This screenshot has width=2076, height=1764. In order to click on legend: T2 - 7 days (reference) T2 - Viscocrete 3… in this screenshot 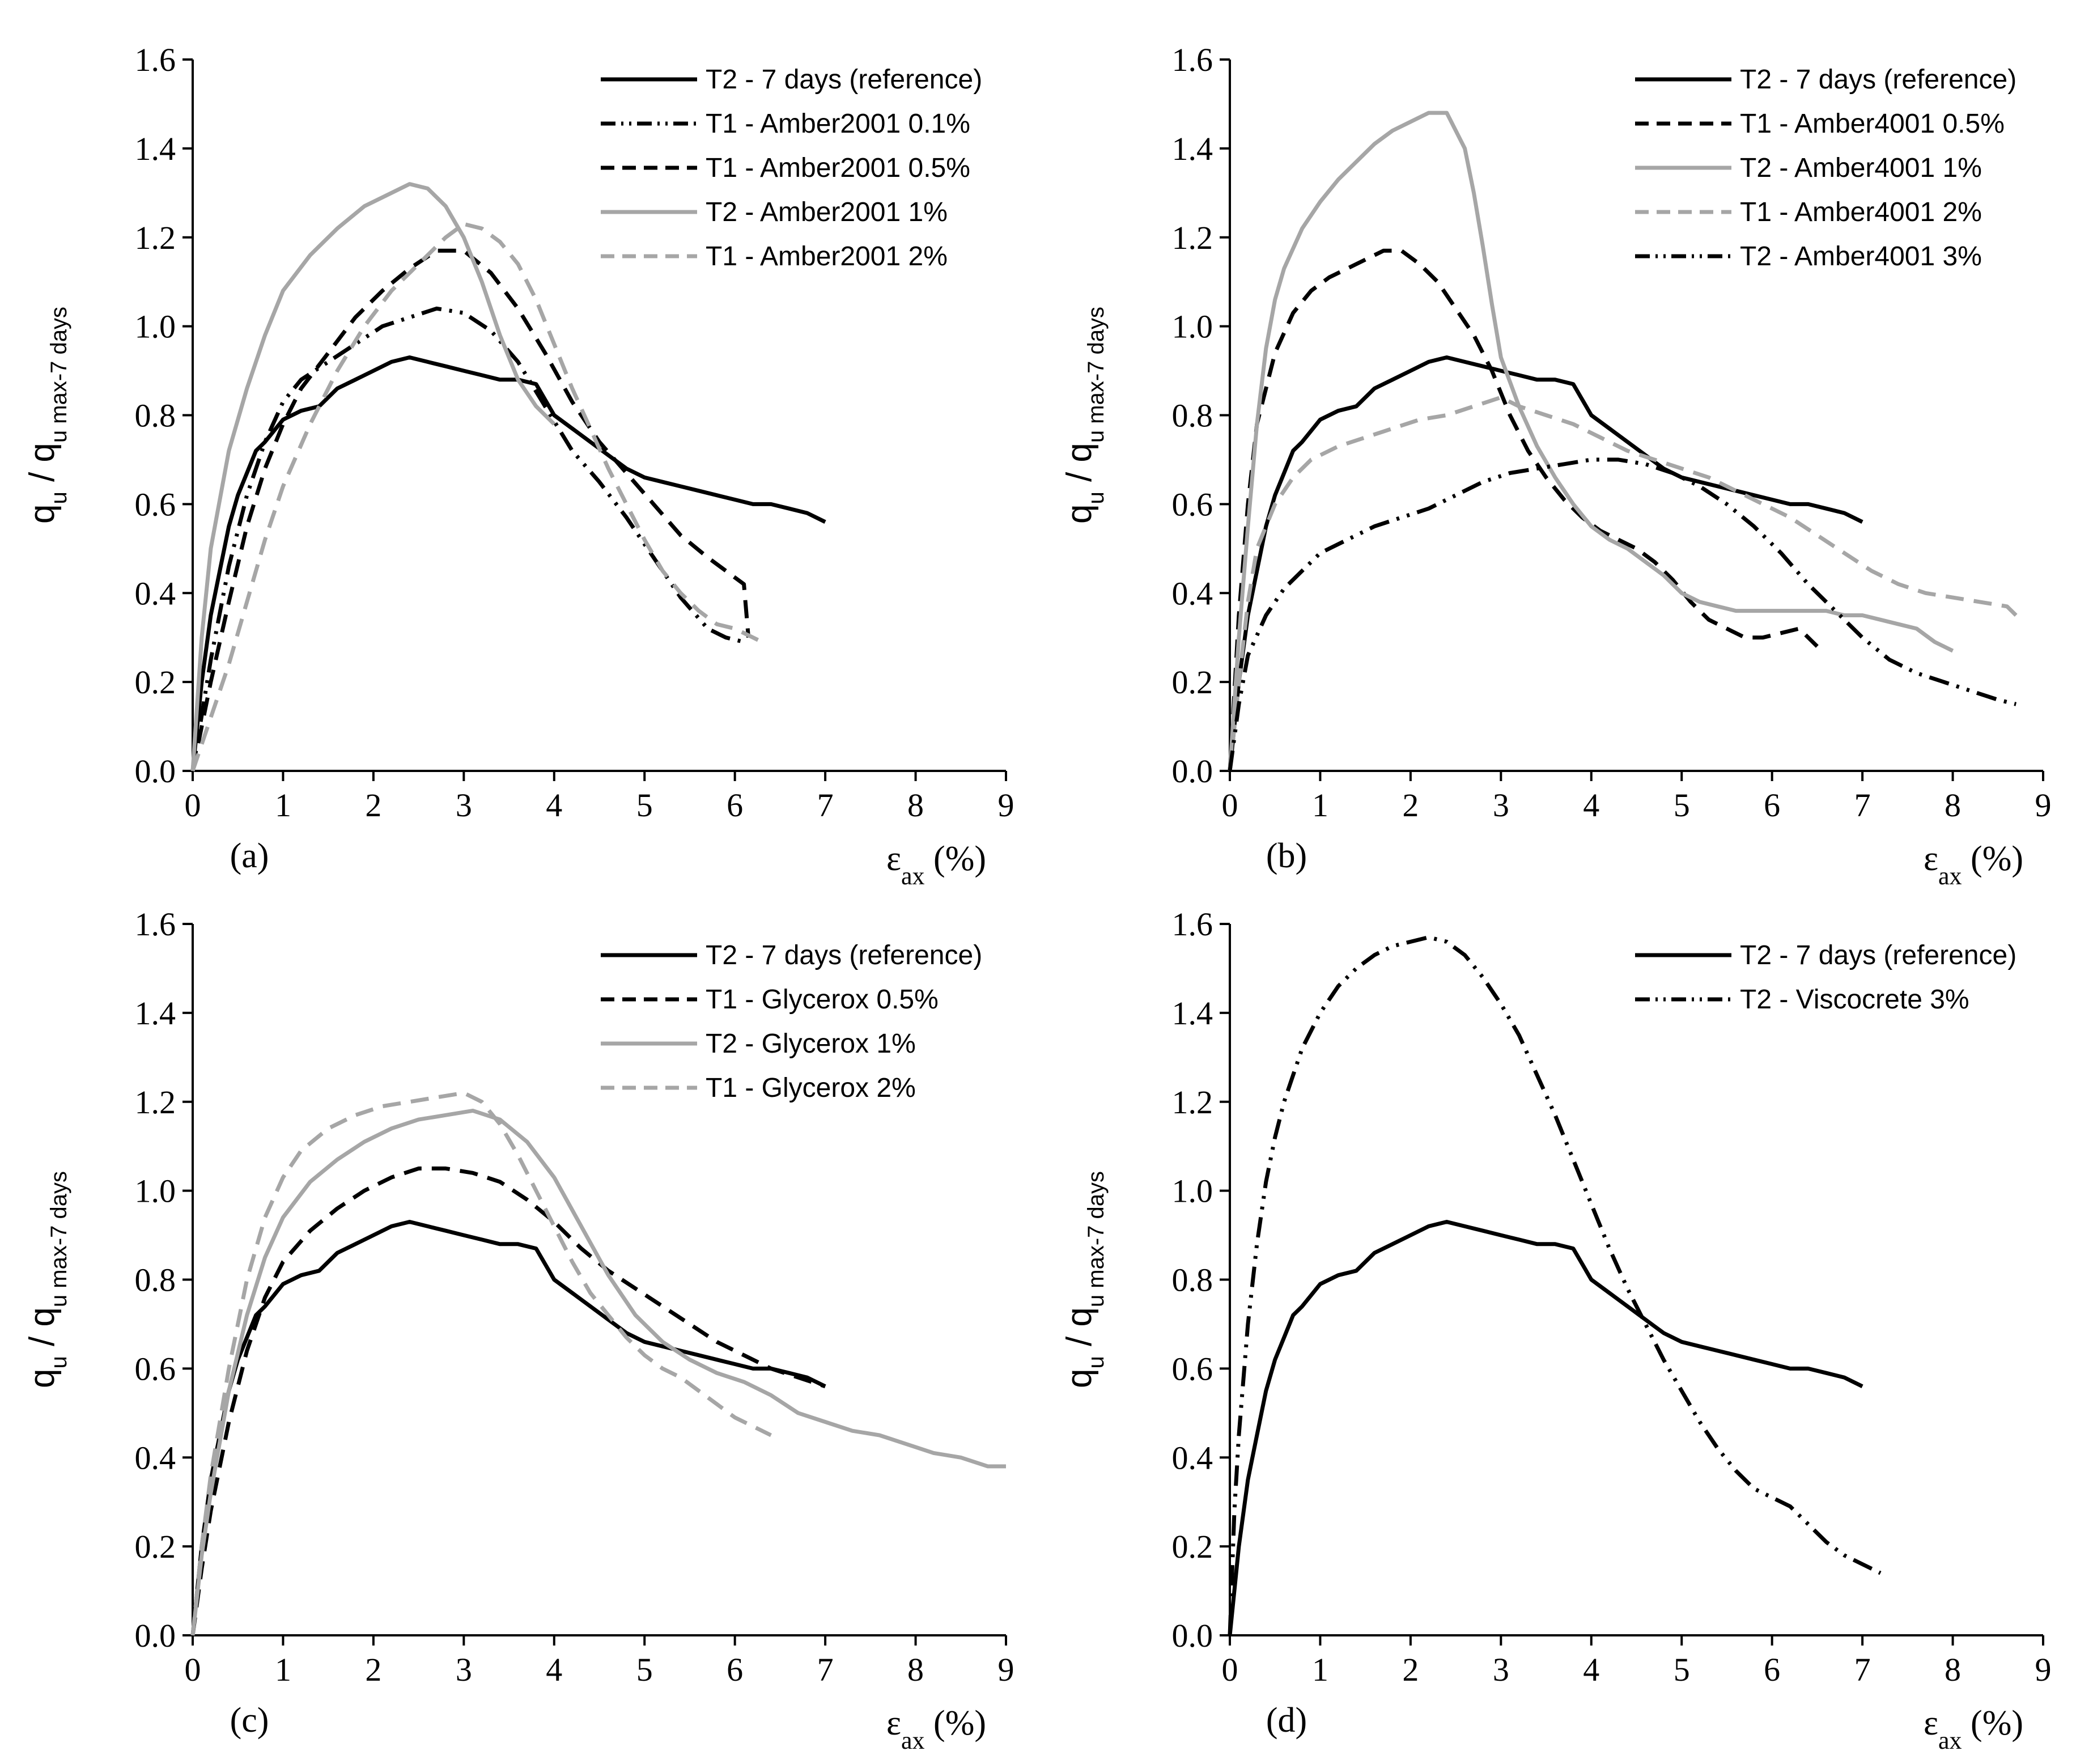, I will do `click(1826, 978)`.